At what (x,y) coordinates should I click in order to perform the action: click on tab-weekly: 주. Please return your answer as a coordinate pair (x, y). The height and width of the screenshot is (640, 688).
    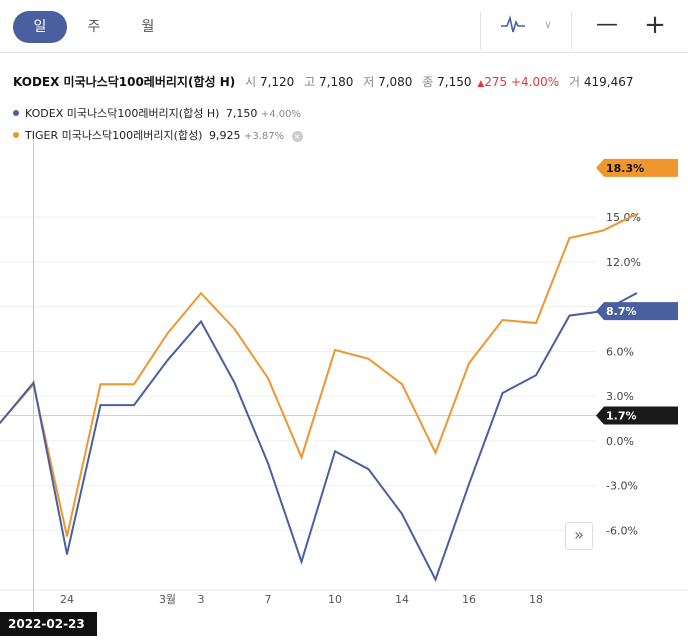
    Looking at the image, I should click on (94, 27).